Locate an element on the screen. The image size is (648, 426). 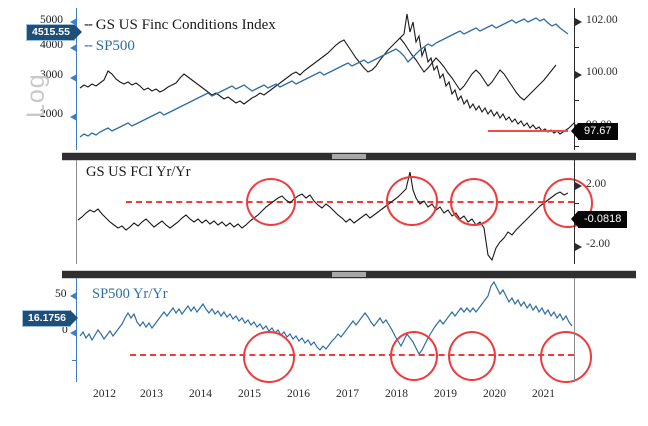
pane-splitter-bottom is located at coordinates (349, 274).